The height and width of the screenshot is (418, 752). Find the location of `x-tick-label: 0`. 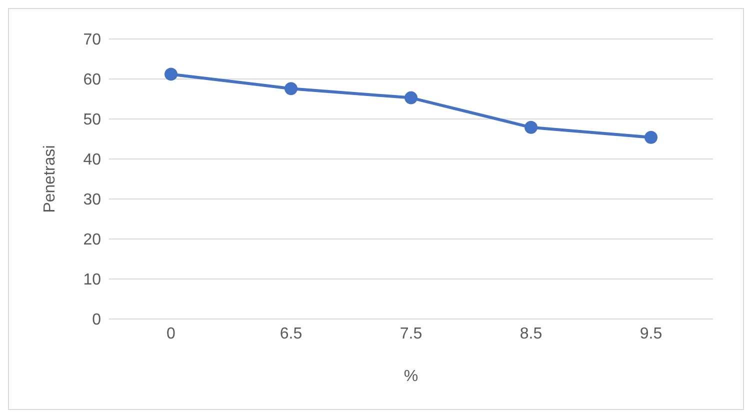

x-tick-label: 0 is located at coordinates (171, 333).